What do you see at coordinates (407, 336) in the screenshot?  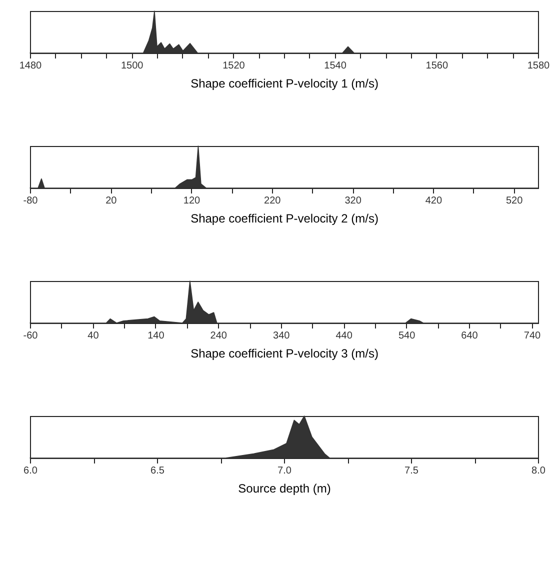 I see `x-tick-label: 540` at bounding box center [407, 336].